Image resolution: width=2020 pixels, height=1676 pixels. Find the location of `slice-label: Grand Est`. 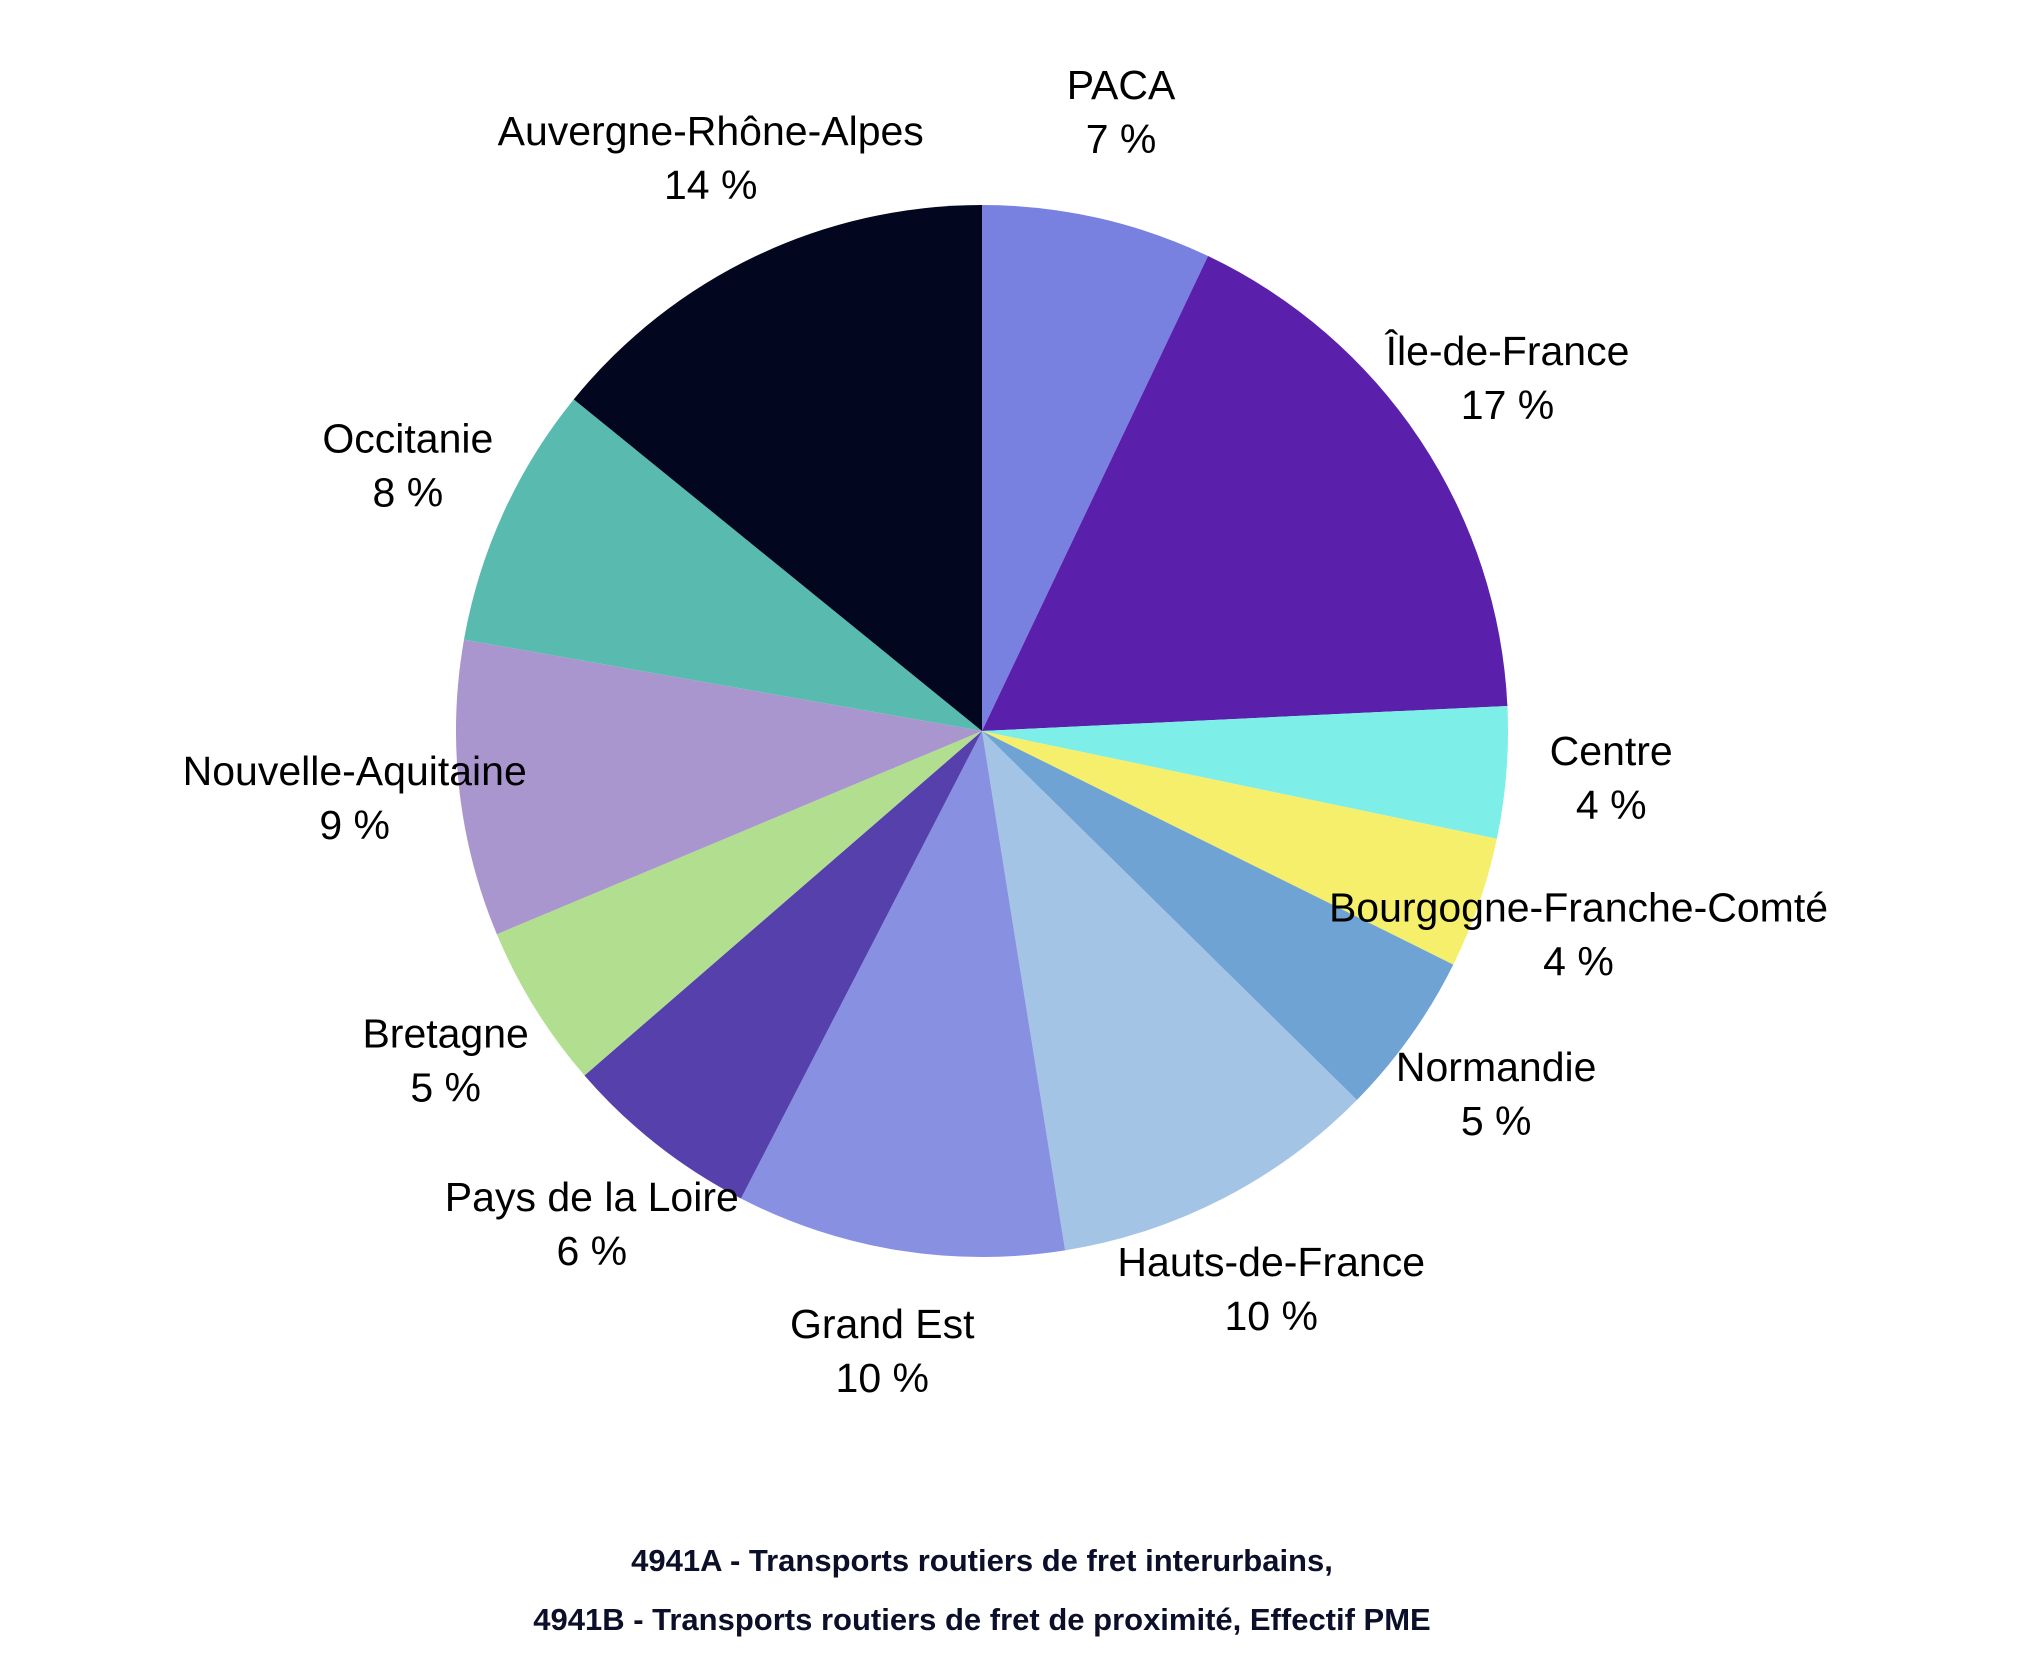

slice-label: Grand Est is located at coordinates (882, 1324).